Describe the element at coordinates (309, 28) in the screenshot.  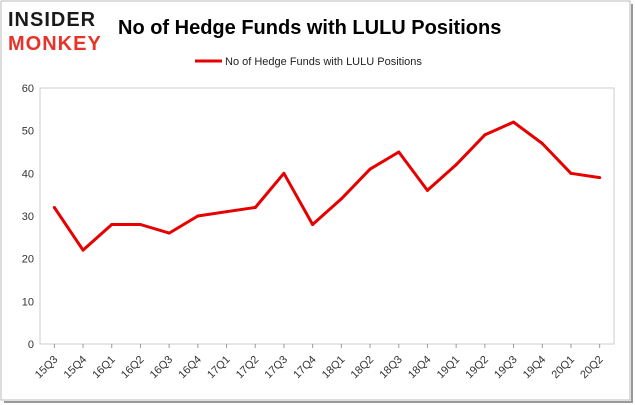
I see `chart-title: No of Hedge Funds with LULU Positions` at that location.